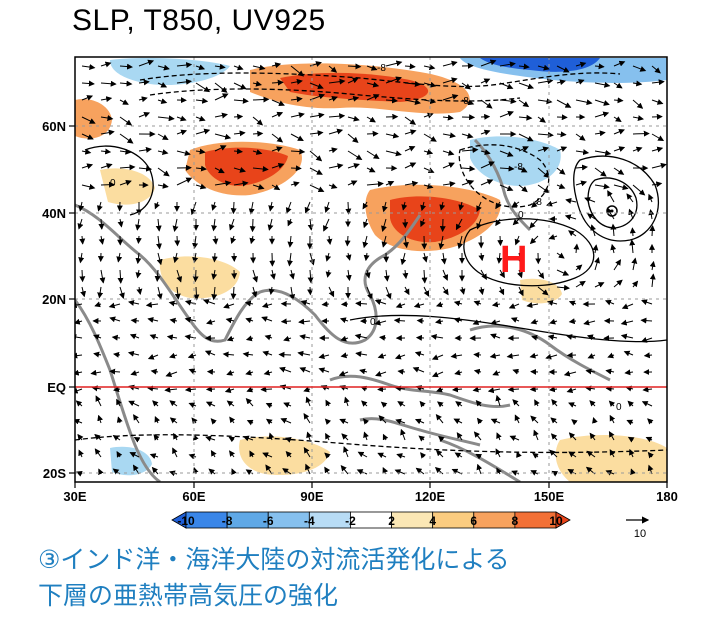 This screenshot has height=640, width=720. What do you see at coordinates (274, 559) in the screenshot?
I see `caption-line-1: ③インド洋・海洋大陸の対流活発化による` at bounding box center [274, 559].